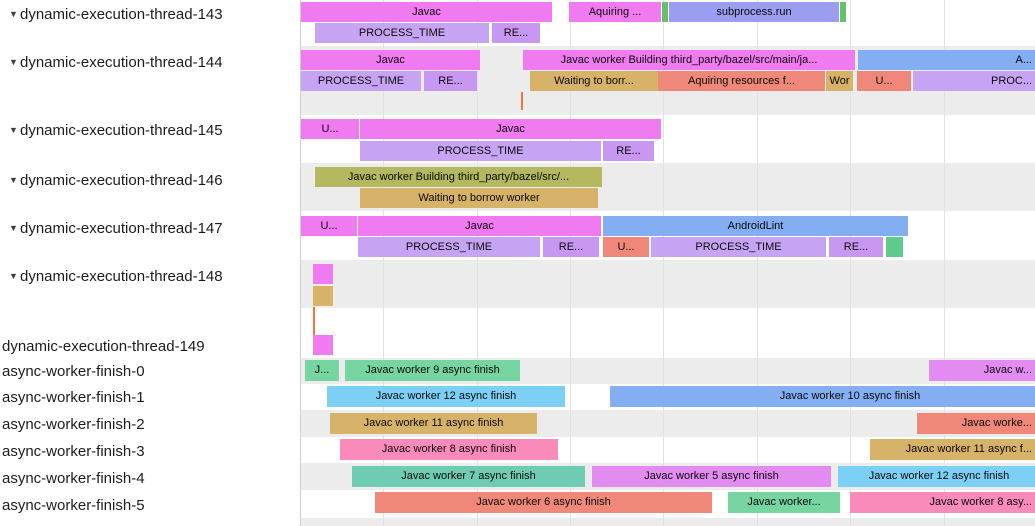 Image resolution: width=1035 pixels, height=526 pixels. I want to click on thread-name-label: async-worker-finish-5, so click(73, 505).